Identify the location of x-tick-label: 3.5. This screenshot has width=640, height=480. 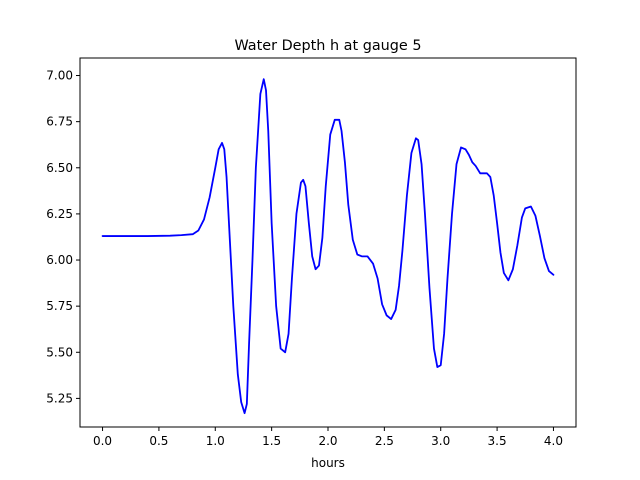
(497, 441).